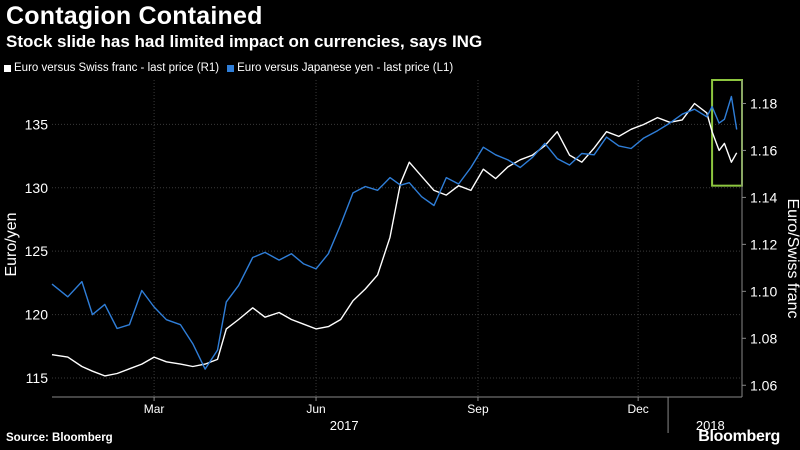  What do you see at coordinates (763, 338) in the screenshot?
I see `y-right-tick-label: 1.08` at bounding box center [763, 338].